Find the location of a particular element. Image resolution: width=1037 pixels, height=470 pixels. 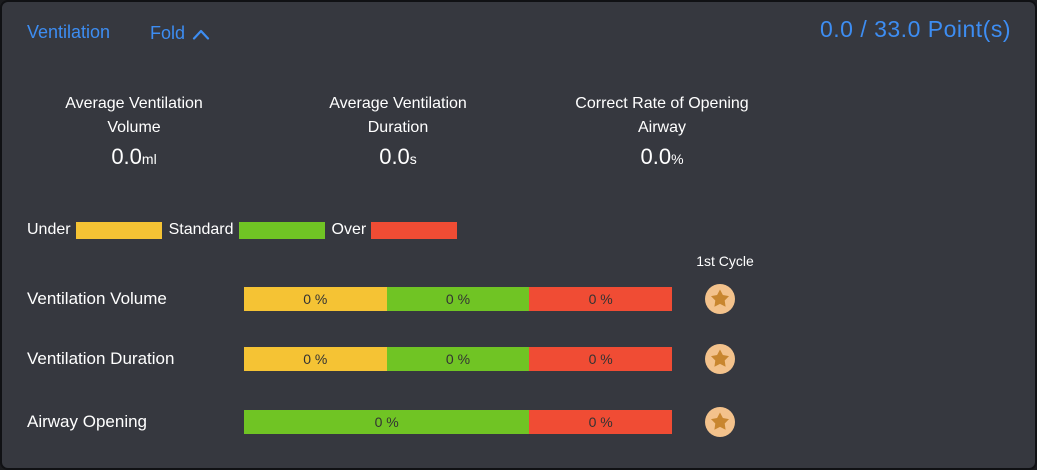

cycle-column-header: 1st Cycle is located at coordinates (725, 261).